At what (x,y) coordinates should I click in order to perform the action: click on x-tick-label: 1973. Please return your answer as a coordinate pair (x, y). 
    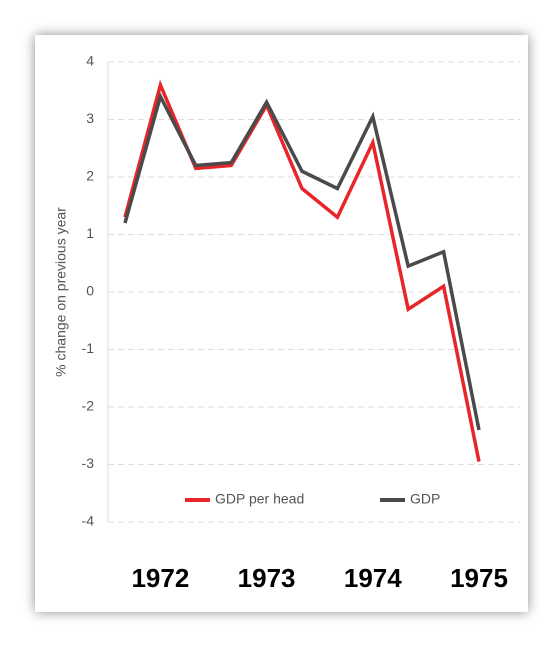
    Looking at the image, I should click on (267, 578).